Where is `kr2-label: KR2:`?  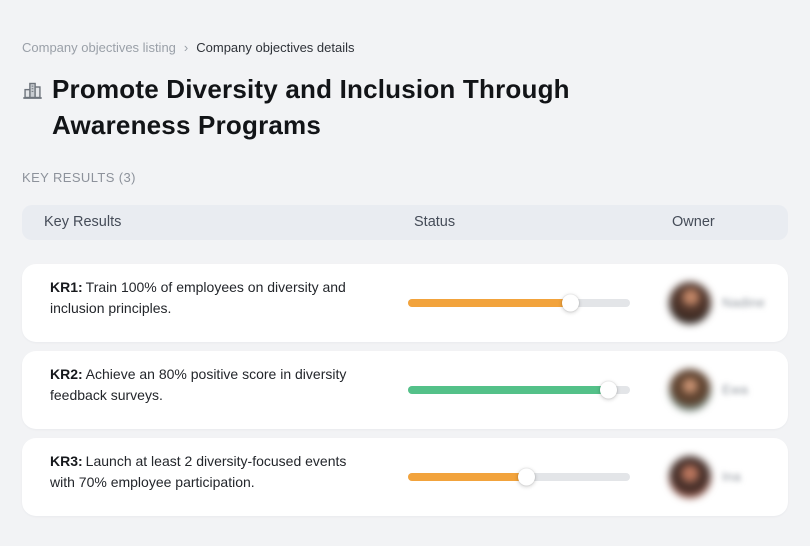
kr2-label: KR2: is located at coordinates (66, 373).